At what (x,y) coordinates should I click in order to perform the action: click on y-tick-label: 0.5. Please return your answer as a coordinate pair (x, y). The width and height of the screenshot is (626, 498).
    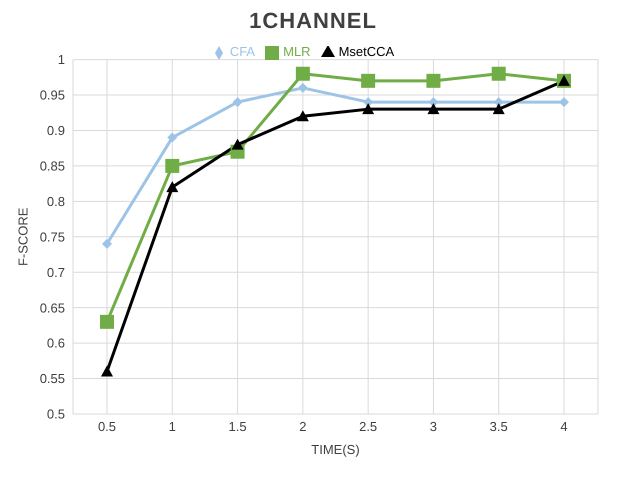
    Looking at the image, I should click on (55, 414).